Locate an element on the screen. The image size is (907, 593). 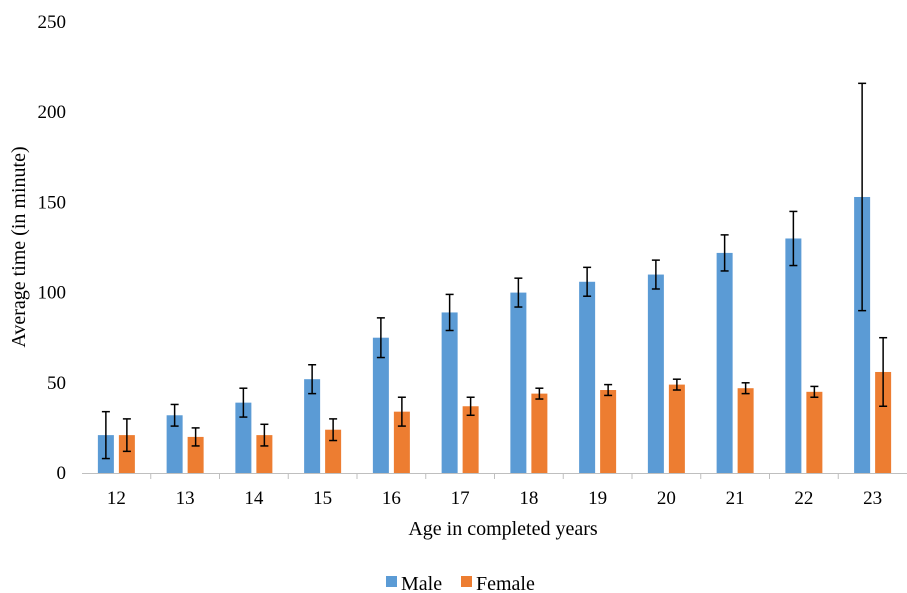
x-tick-label: 15 is located at coordinates (322, 498).